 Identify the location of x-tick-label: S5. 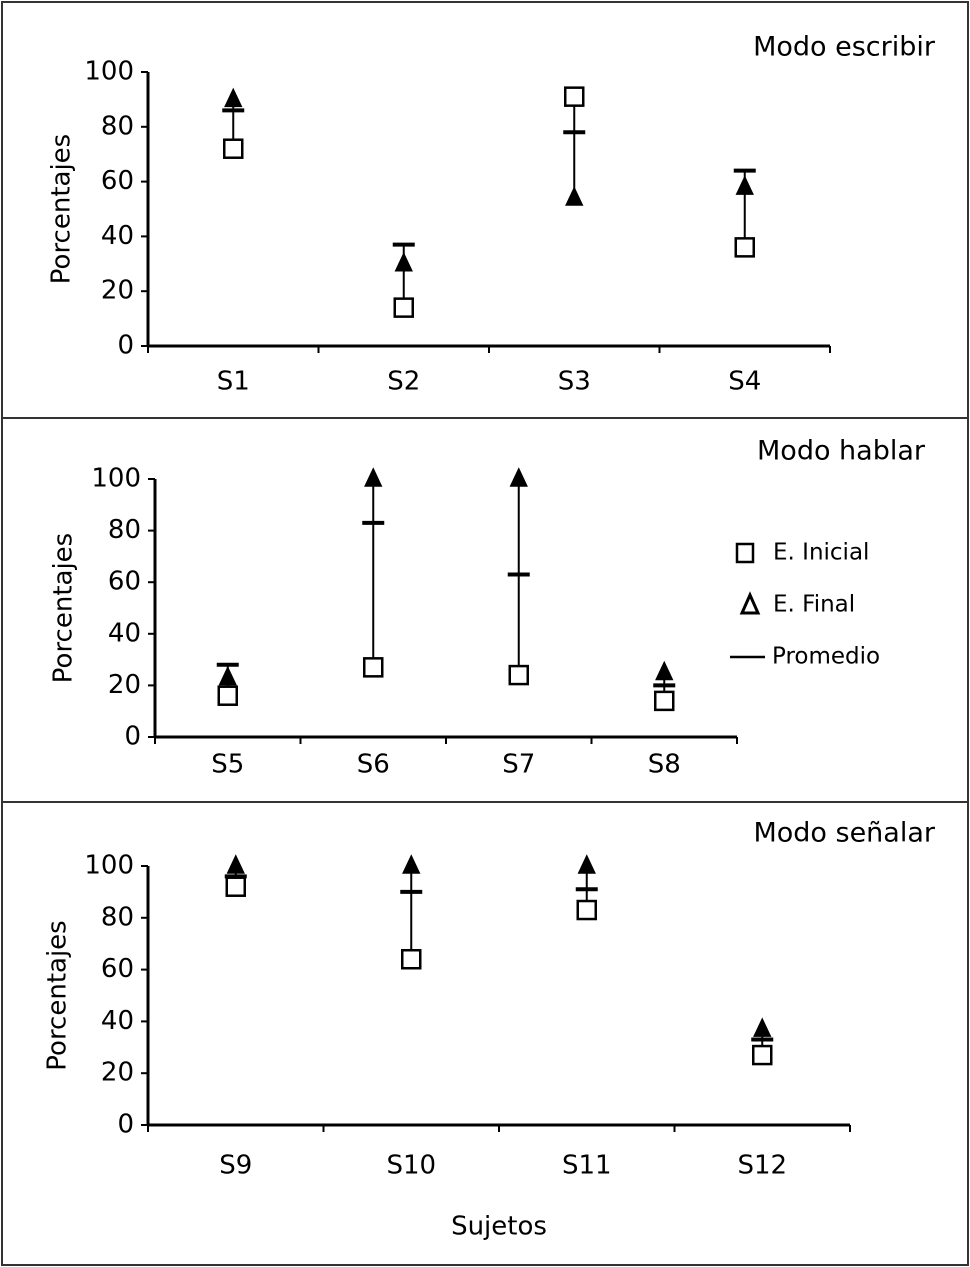
(227, 765).